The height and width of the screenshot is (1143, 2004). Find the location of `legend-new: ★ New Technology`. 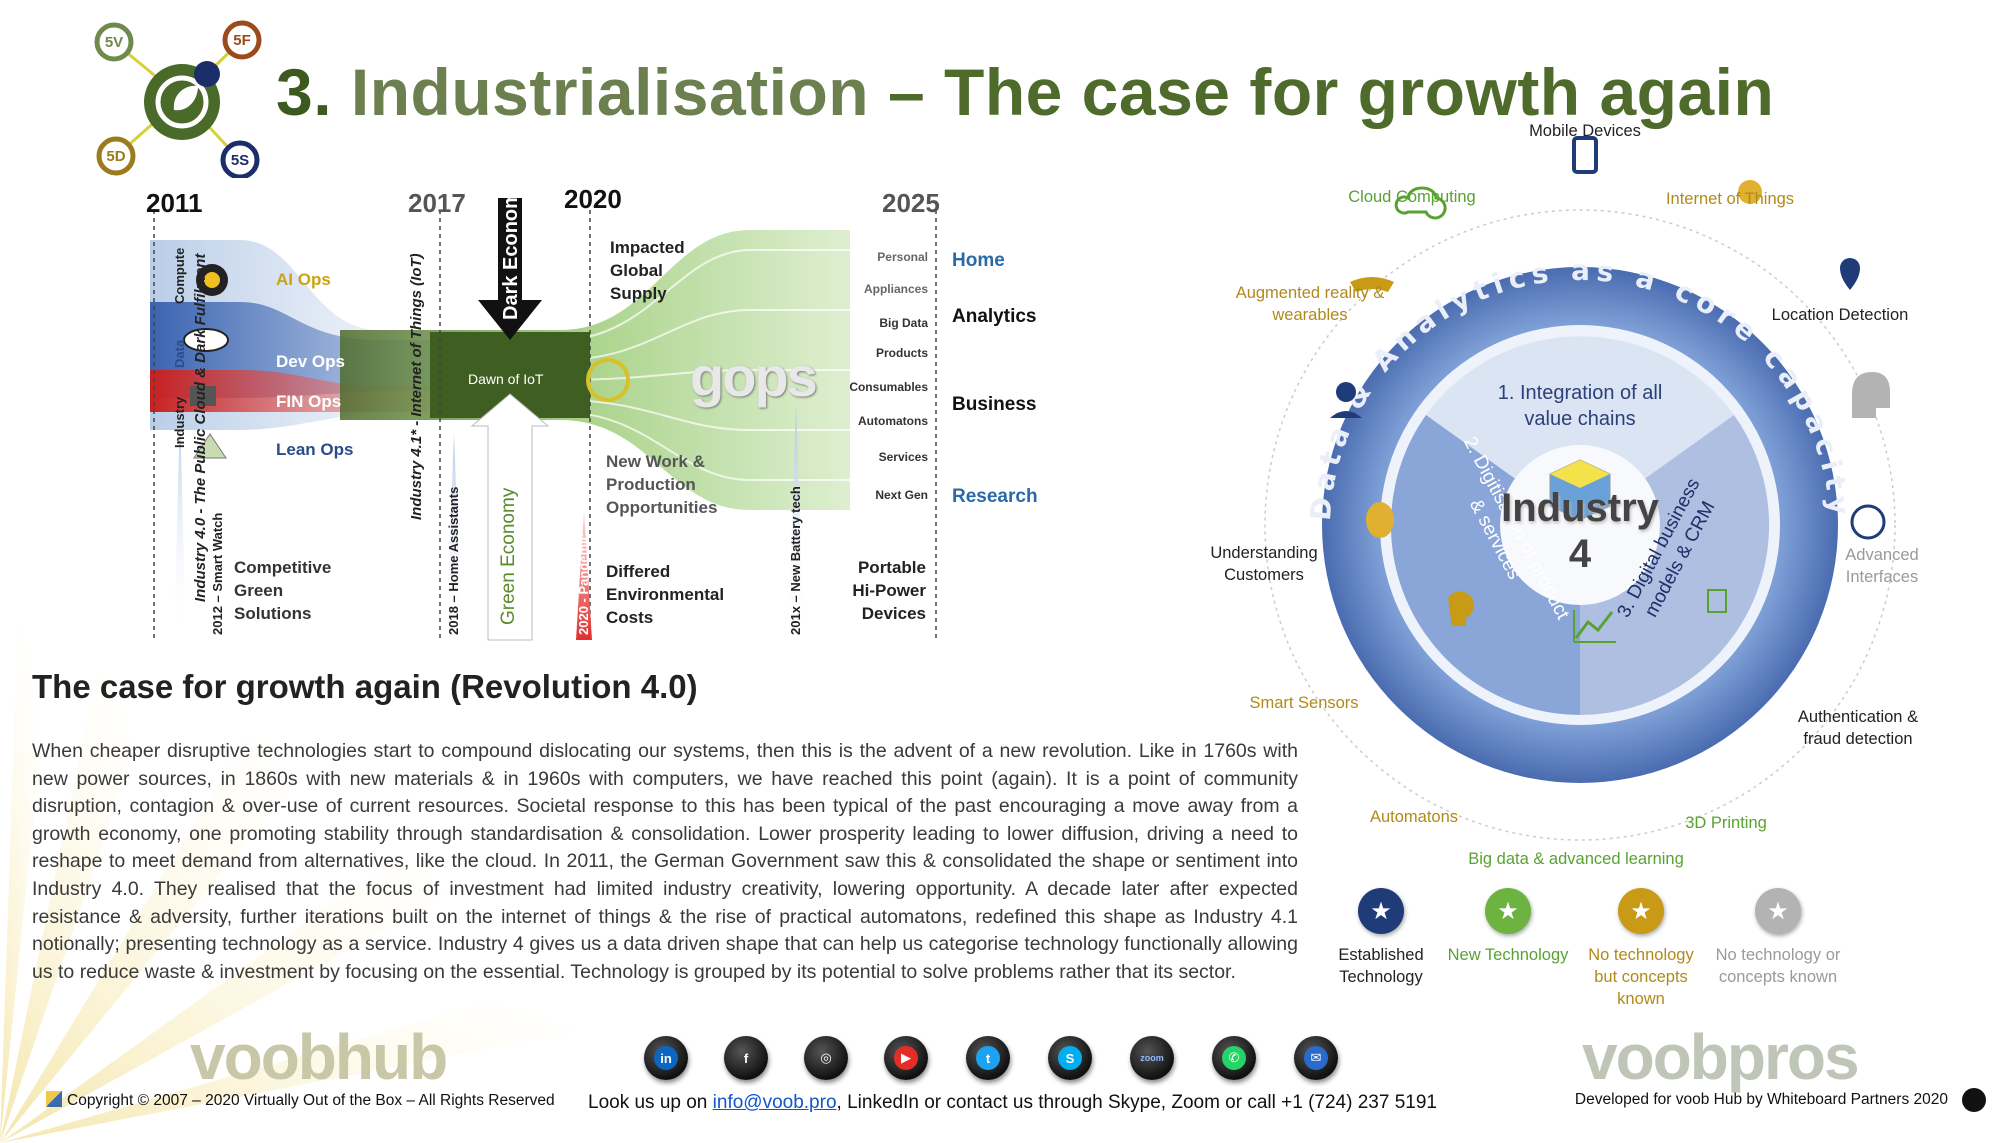

legend-new: ★ New Technology is located at coordinates (1508, 927).